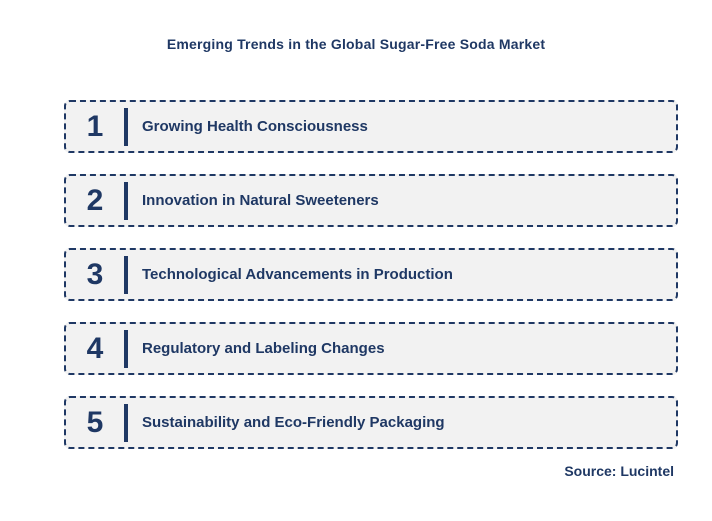  I want to click on trend-number: 4, so click(95, 348).